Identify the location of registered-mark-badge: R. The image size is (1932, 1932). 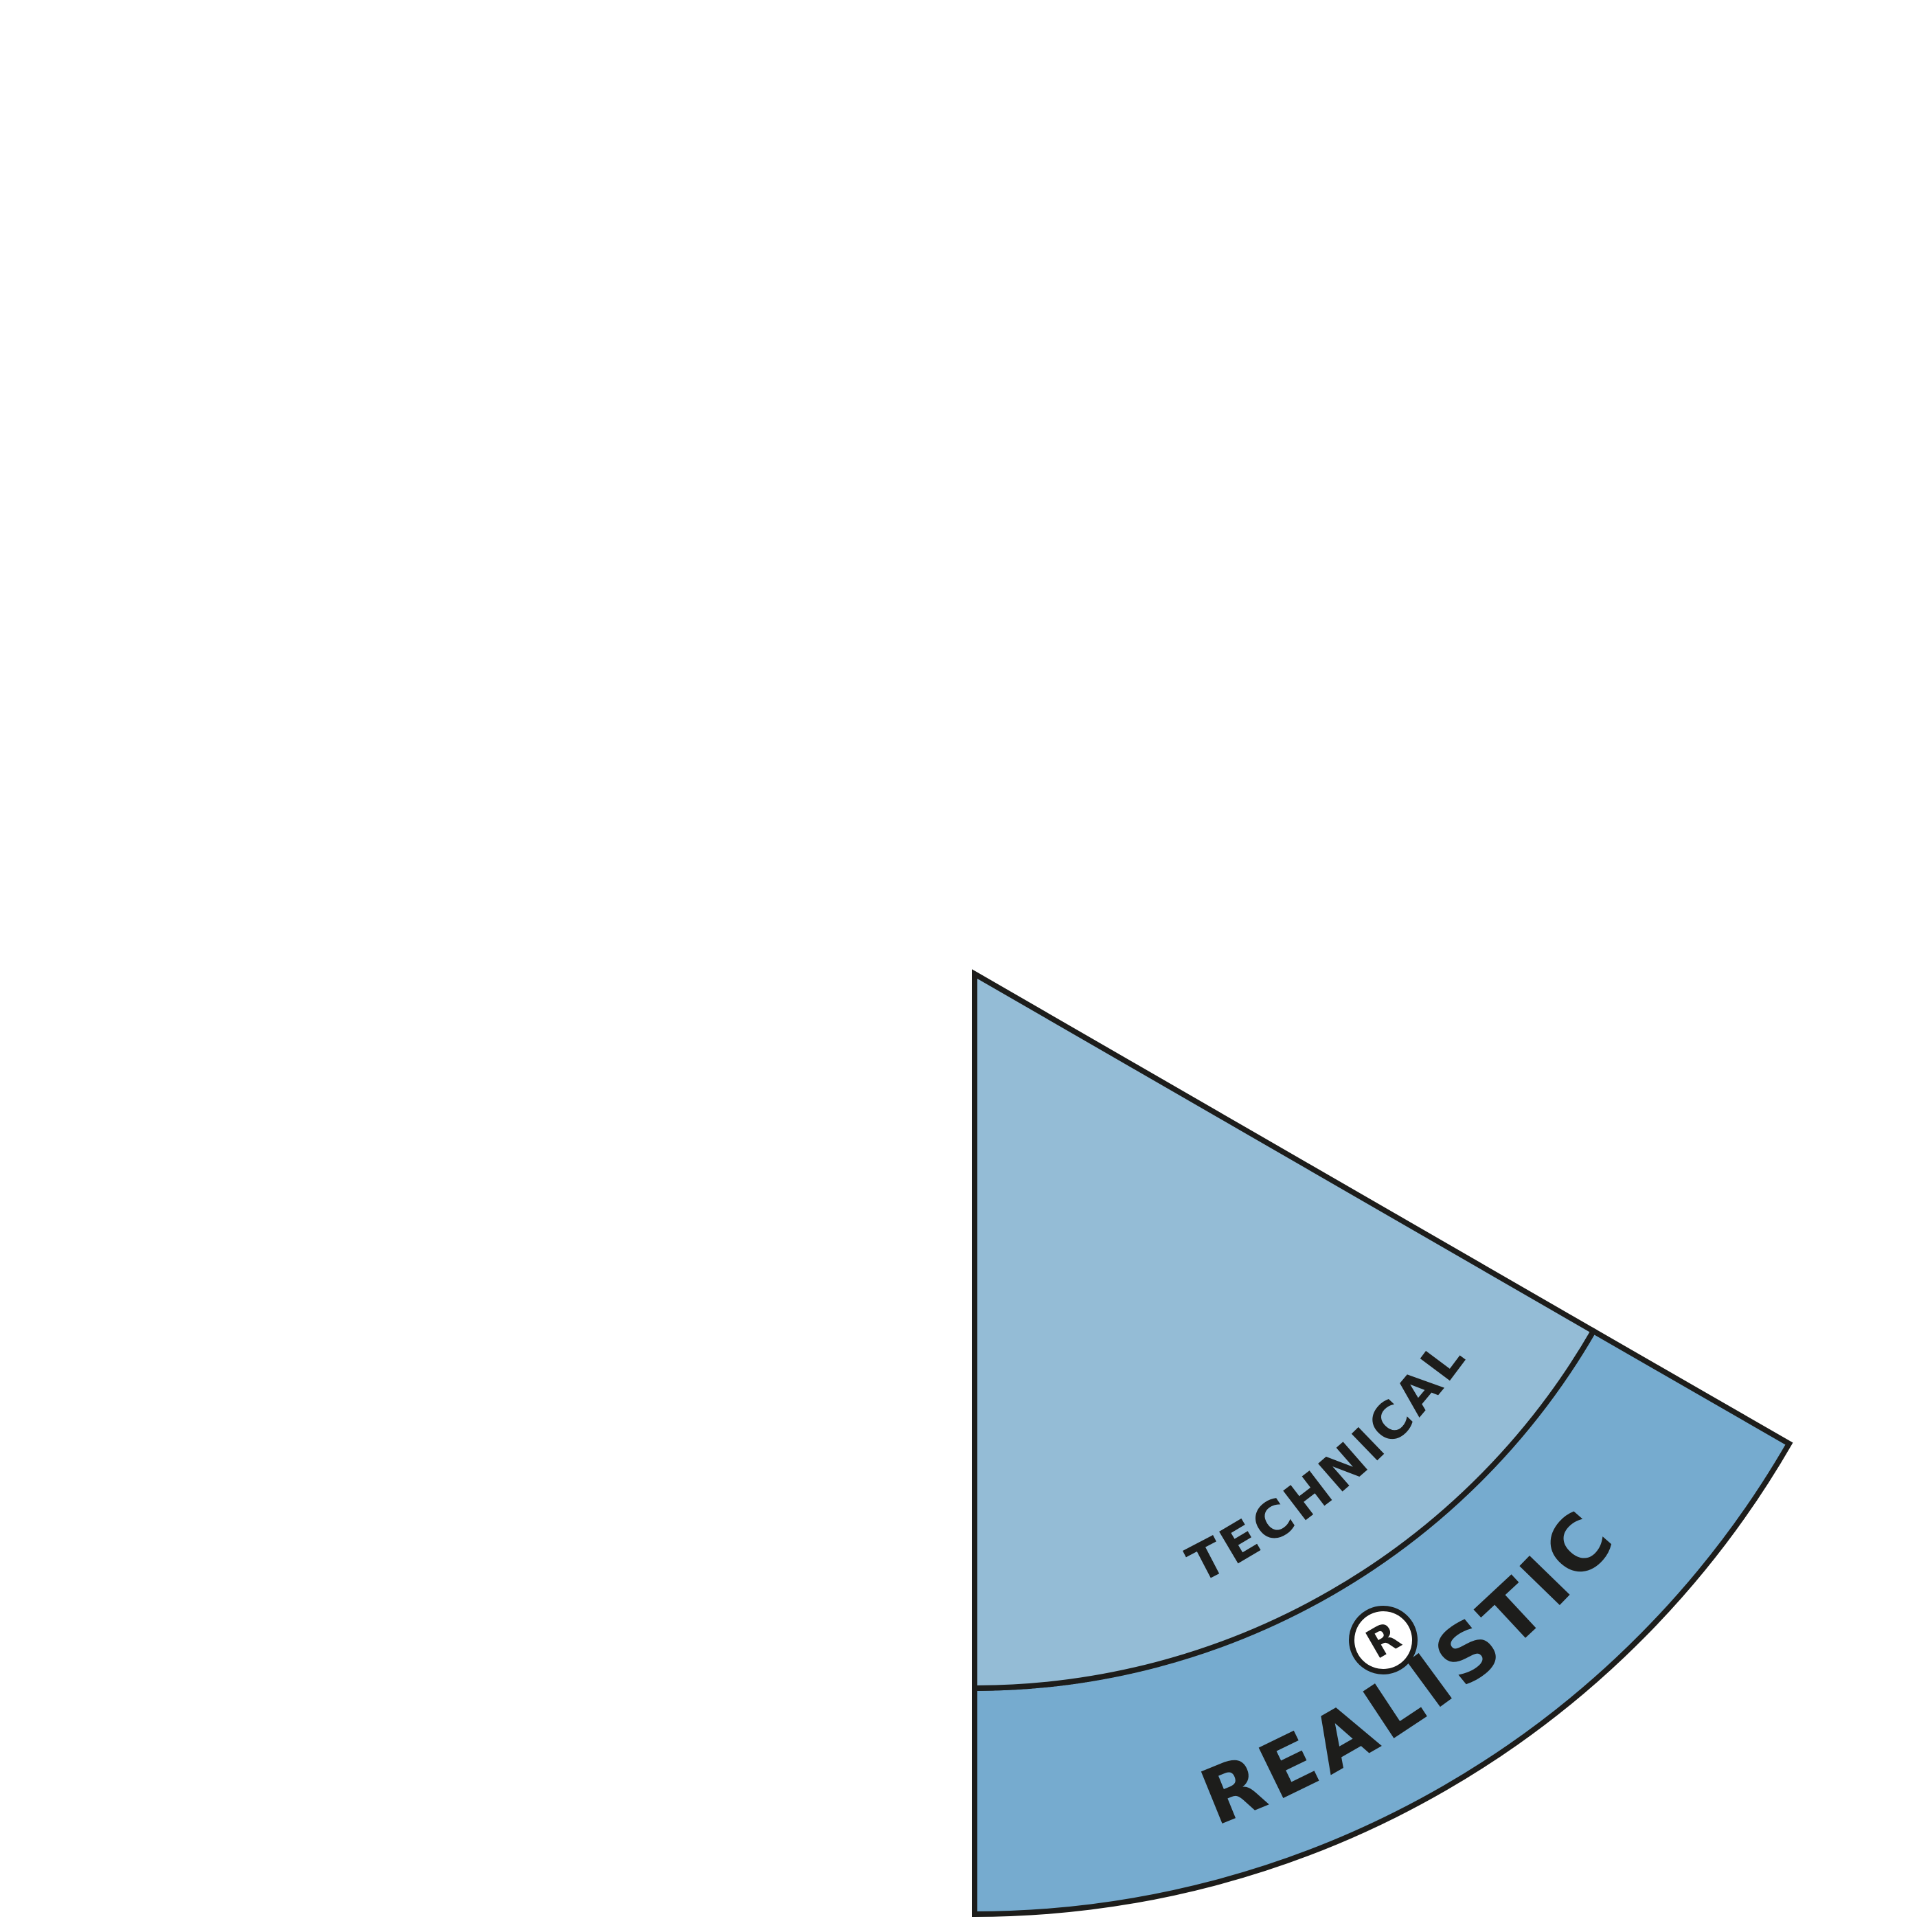
(1383, 1640).